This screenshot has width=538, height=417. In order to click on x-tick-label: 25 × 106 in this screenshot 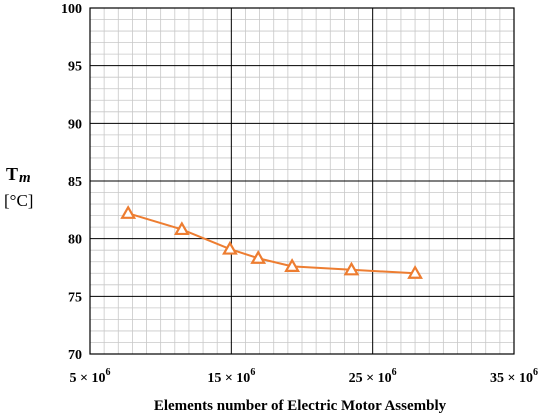, I will do `click(373, 376)`.